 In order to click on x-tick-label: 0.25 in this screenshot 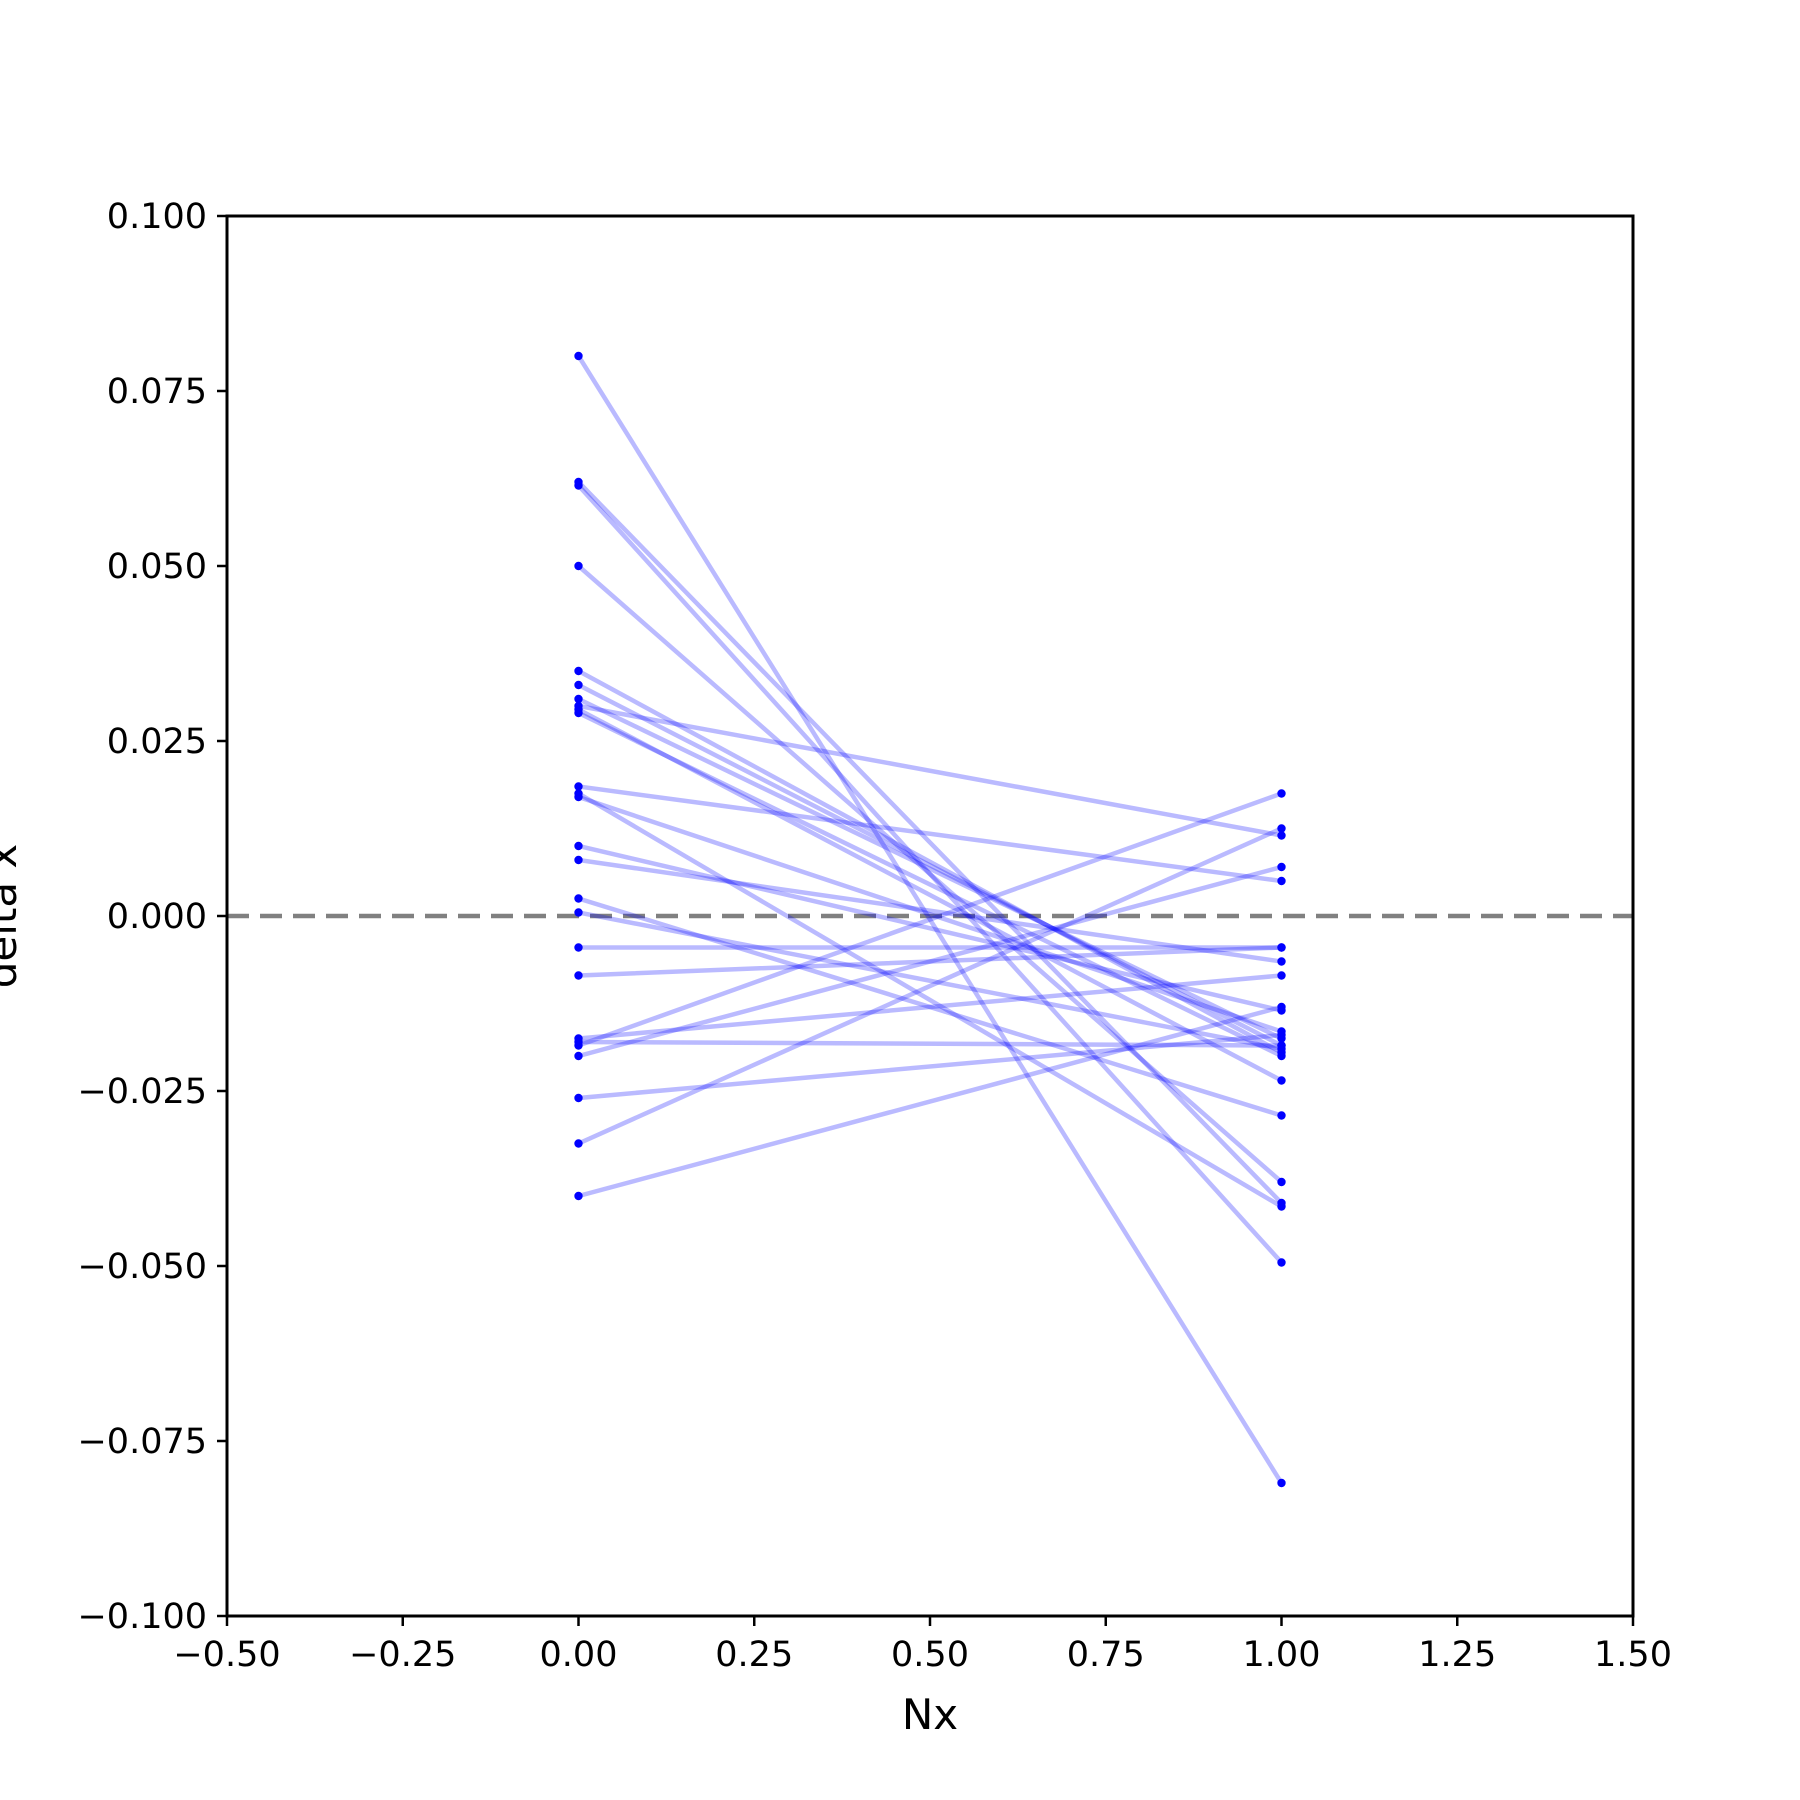, I will do `click(754, 1655)`.